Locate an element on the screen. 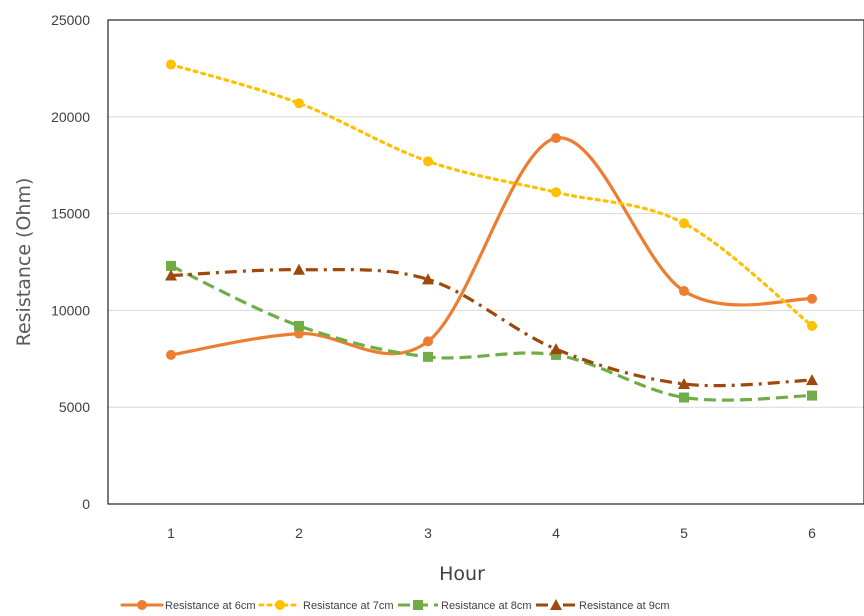 The image size is (864, 616). y-tick-label: 5000 is located at coordinates (74, 407).